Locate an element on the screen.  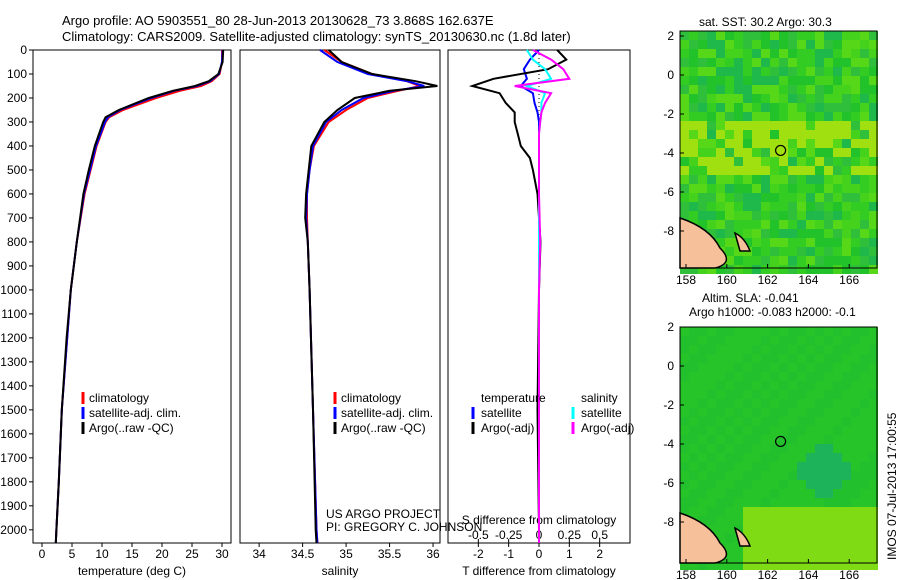
map-y-tick-label: -2 is located at coordinates (668, 114).